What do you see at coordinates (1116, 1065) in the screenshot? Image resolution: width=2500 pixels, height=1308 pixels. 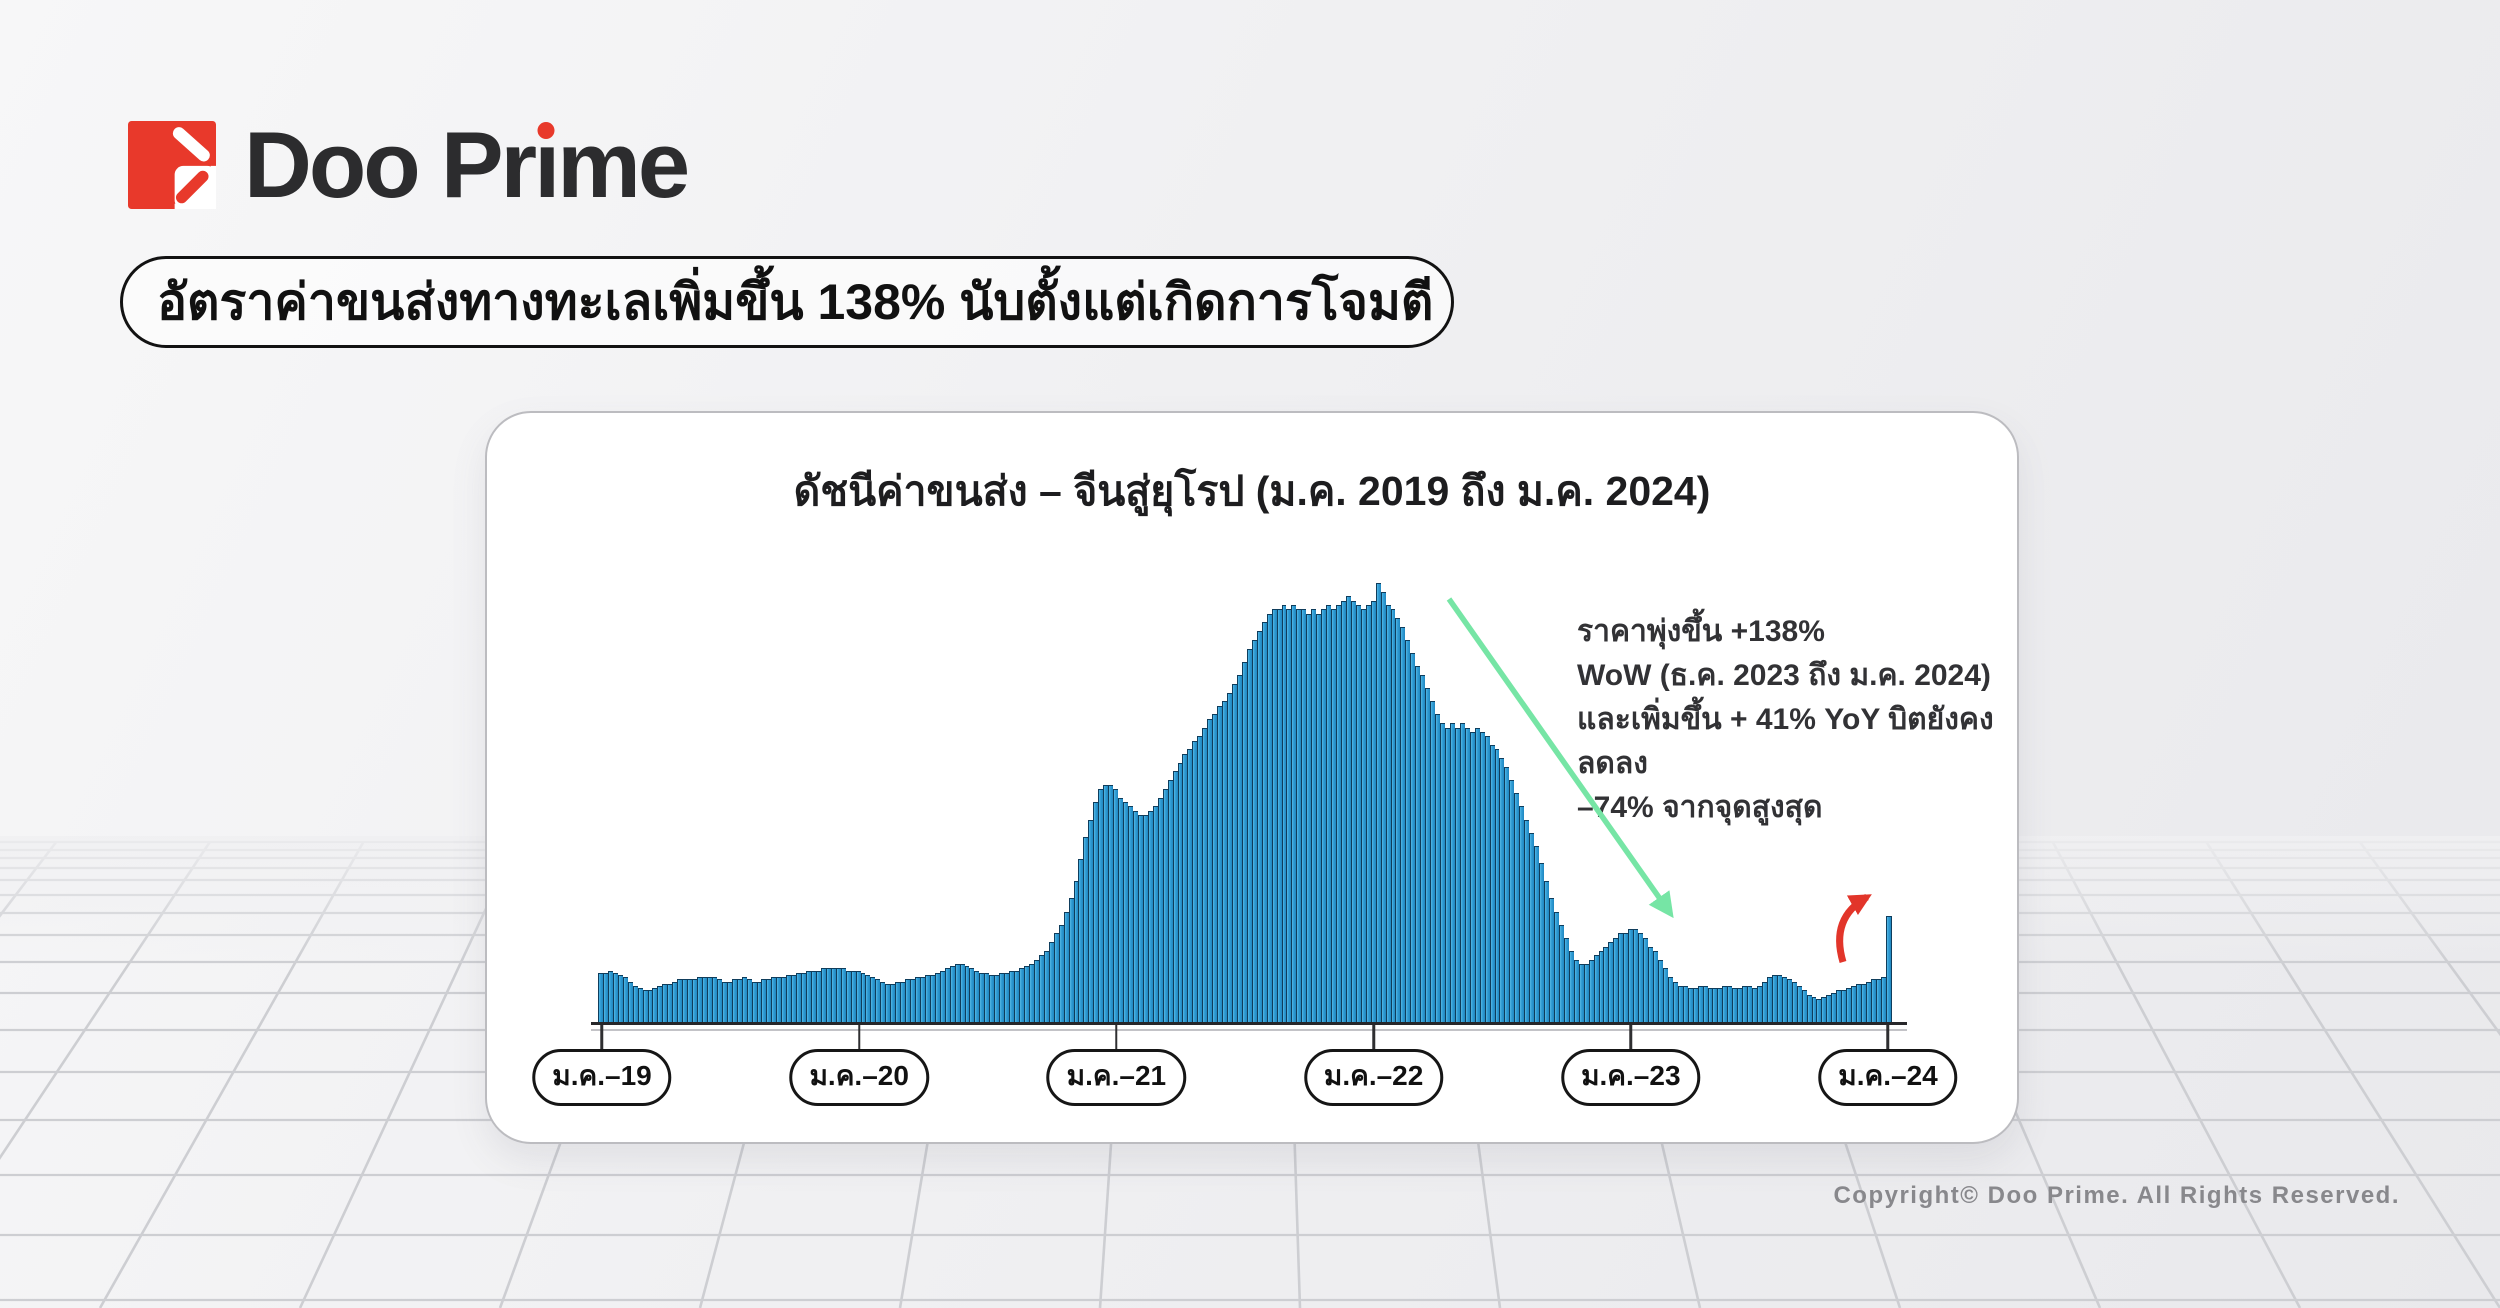 I see `x-tick: ม.ค.–21` at bounding box center [1116, 1065].